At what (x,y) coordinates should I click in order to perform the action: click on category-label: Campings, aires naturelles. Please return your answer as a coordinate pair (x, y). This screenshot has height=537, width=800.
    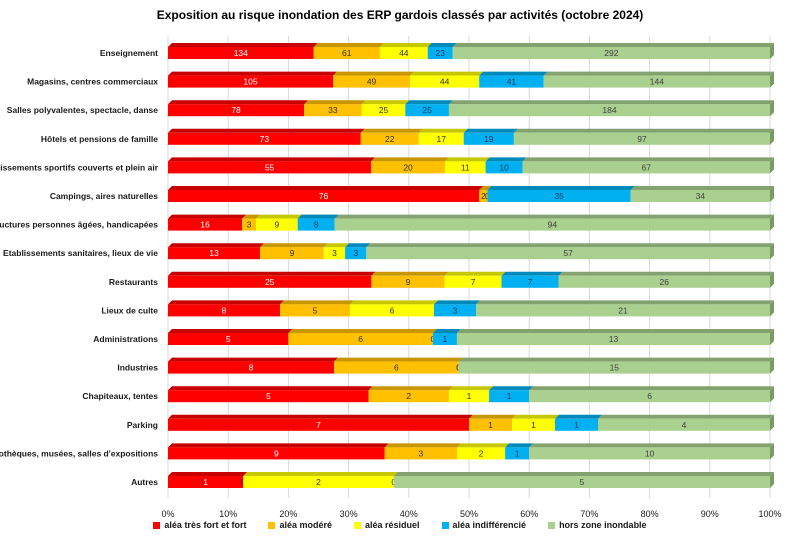
    Looking at the image, I should click on (104, 196).